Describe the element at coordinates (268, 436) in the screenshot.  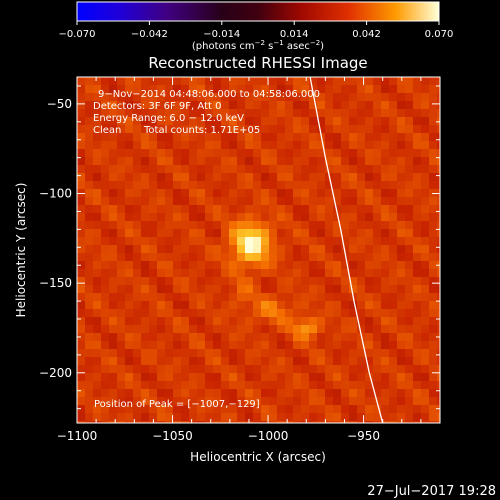
I see `x-tick-label: −1000` at that location.